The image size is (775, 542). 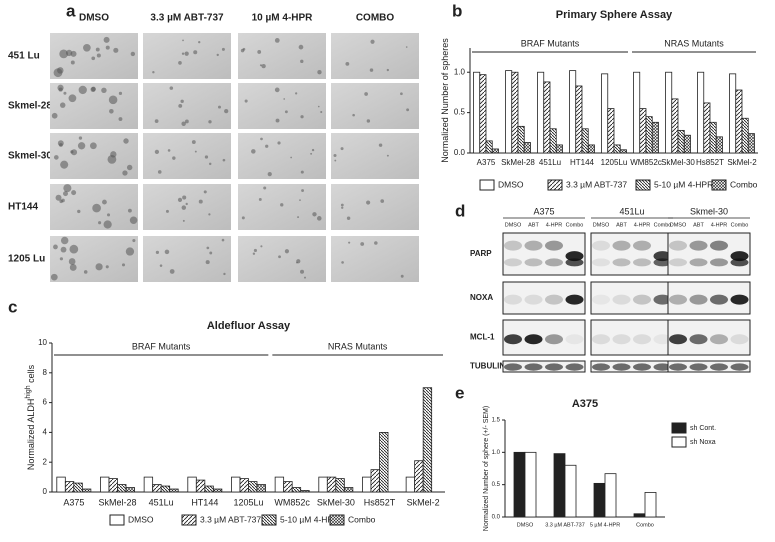 What do you see at coordinates (513, 225) in the screenshot?
I see `lane-label: DMSO` at bounding box center [513, 225].